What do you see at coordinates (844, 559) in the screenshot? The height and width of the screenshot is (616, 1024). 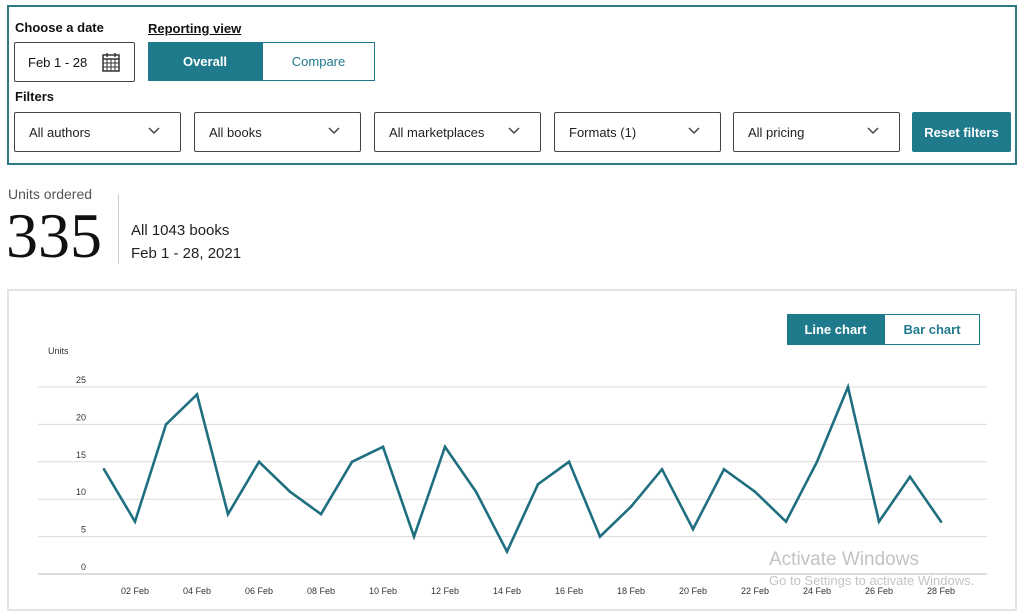 I see `activate-windows-title: Activate Windows` at bounding box center [844, 559].